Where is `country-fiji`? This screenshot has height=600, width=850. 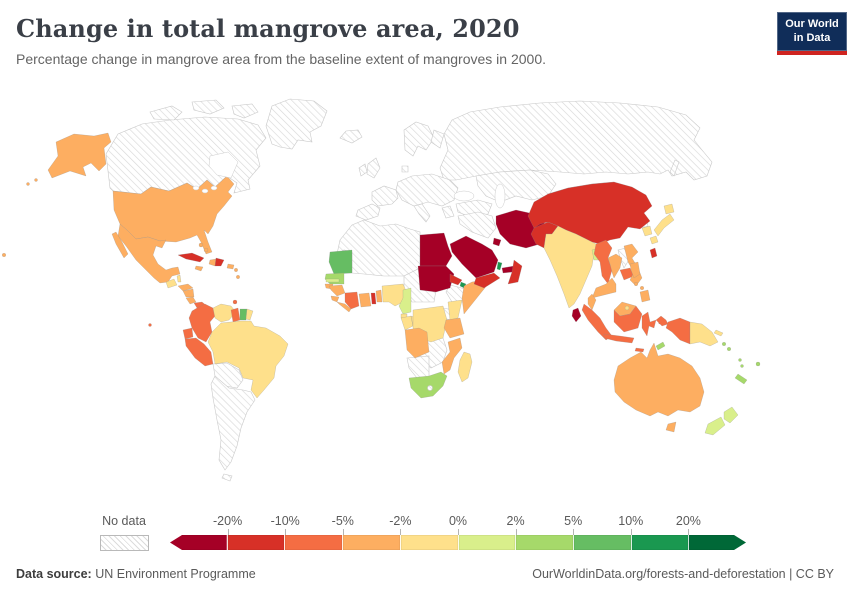
country-fiji is located at coordinates (758, 364).